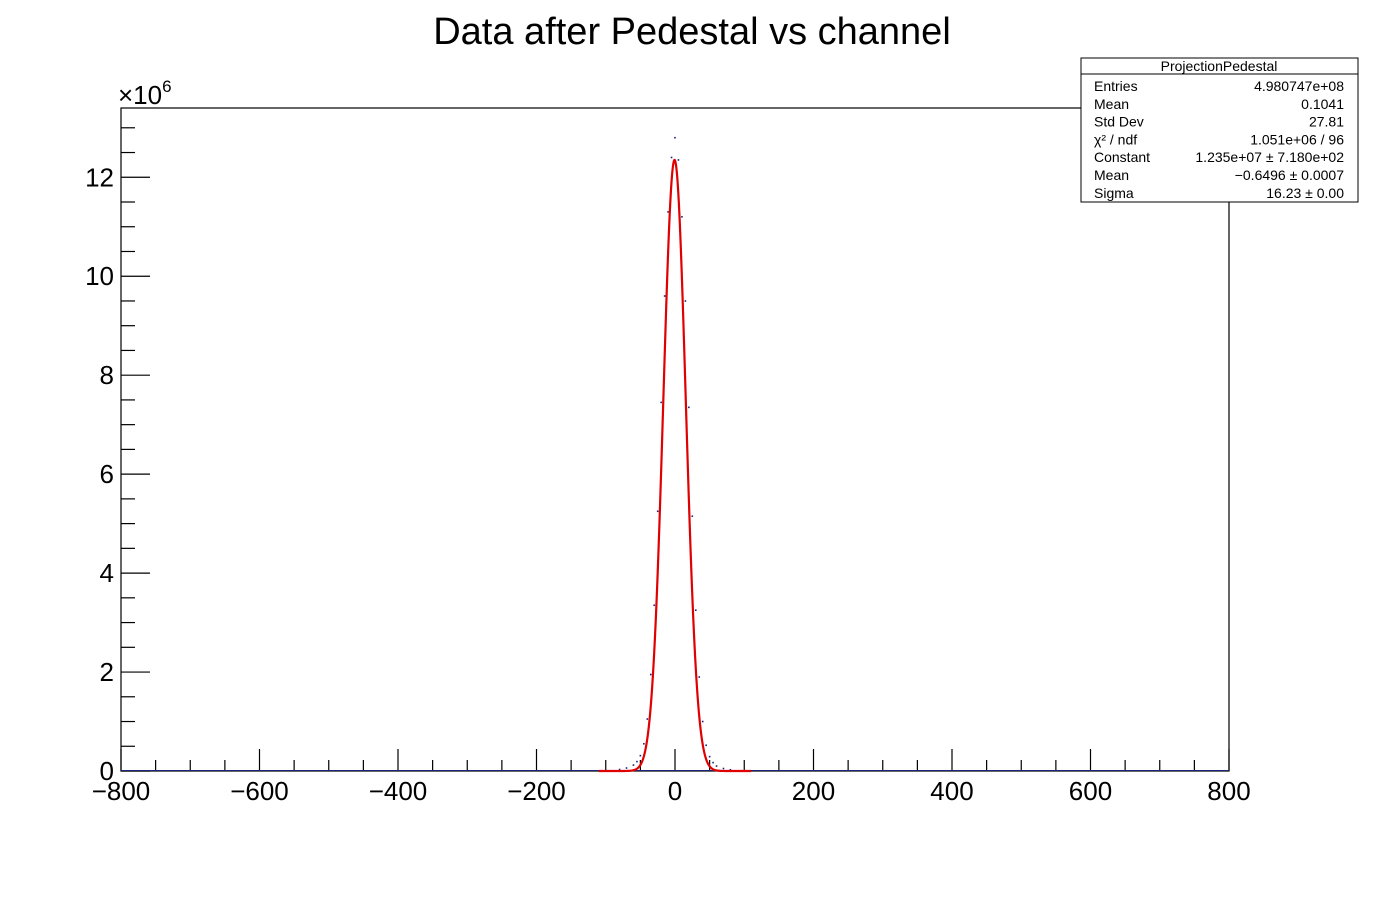  Describe the element at coordinates (1219, 66) in the screenshot. I see `stats-box-title: ProjectionPedestal` at that location.